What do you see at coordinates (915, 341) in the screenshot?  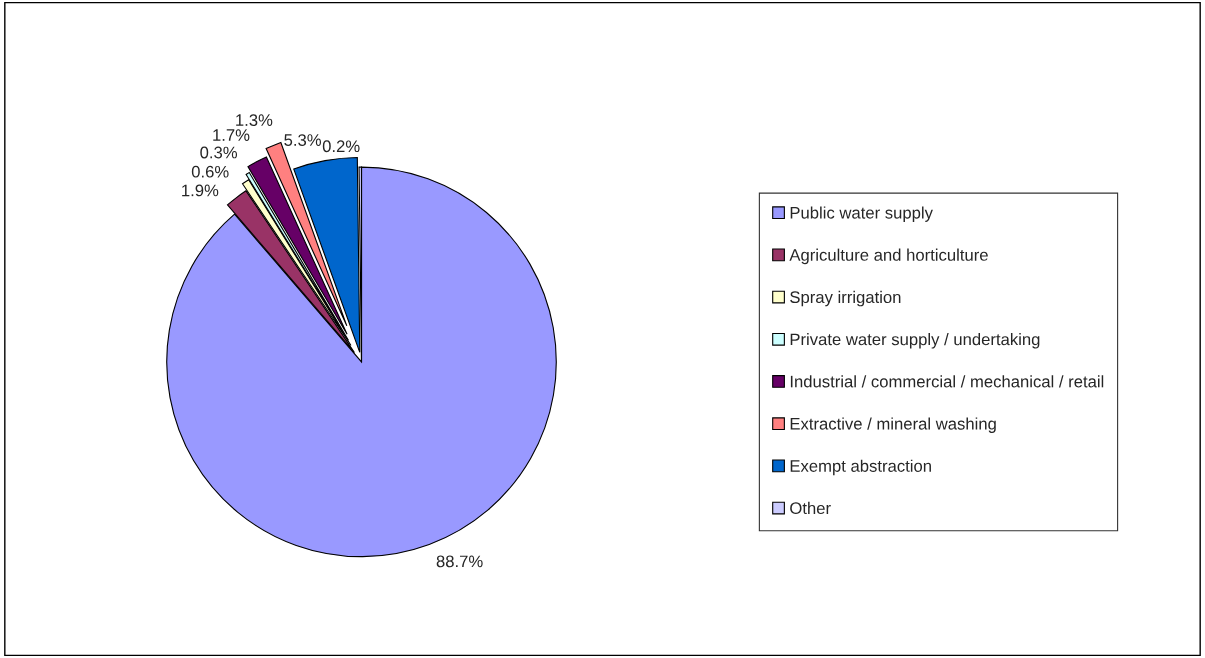 I see `legend-label: Private water supply / undertaking` at bounding box center [915, 341].